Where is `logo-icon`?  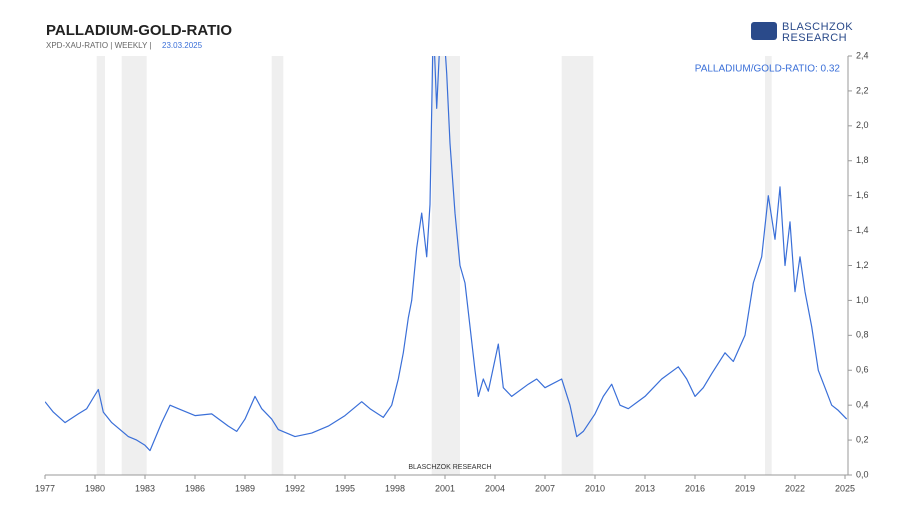
logo-icon is located at coordinates (764, 31).